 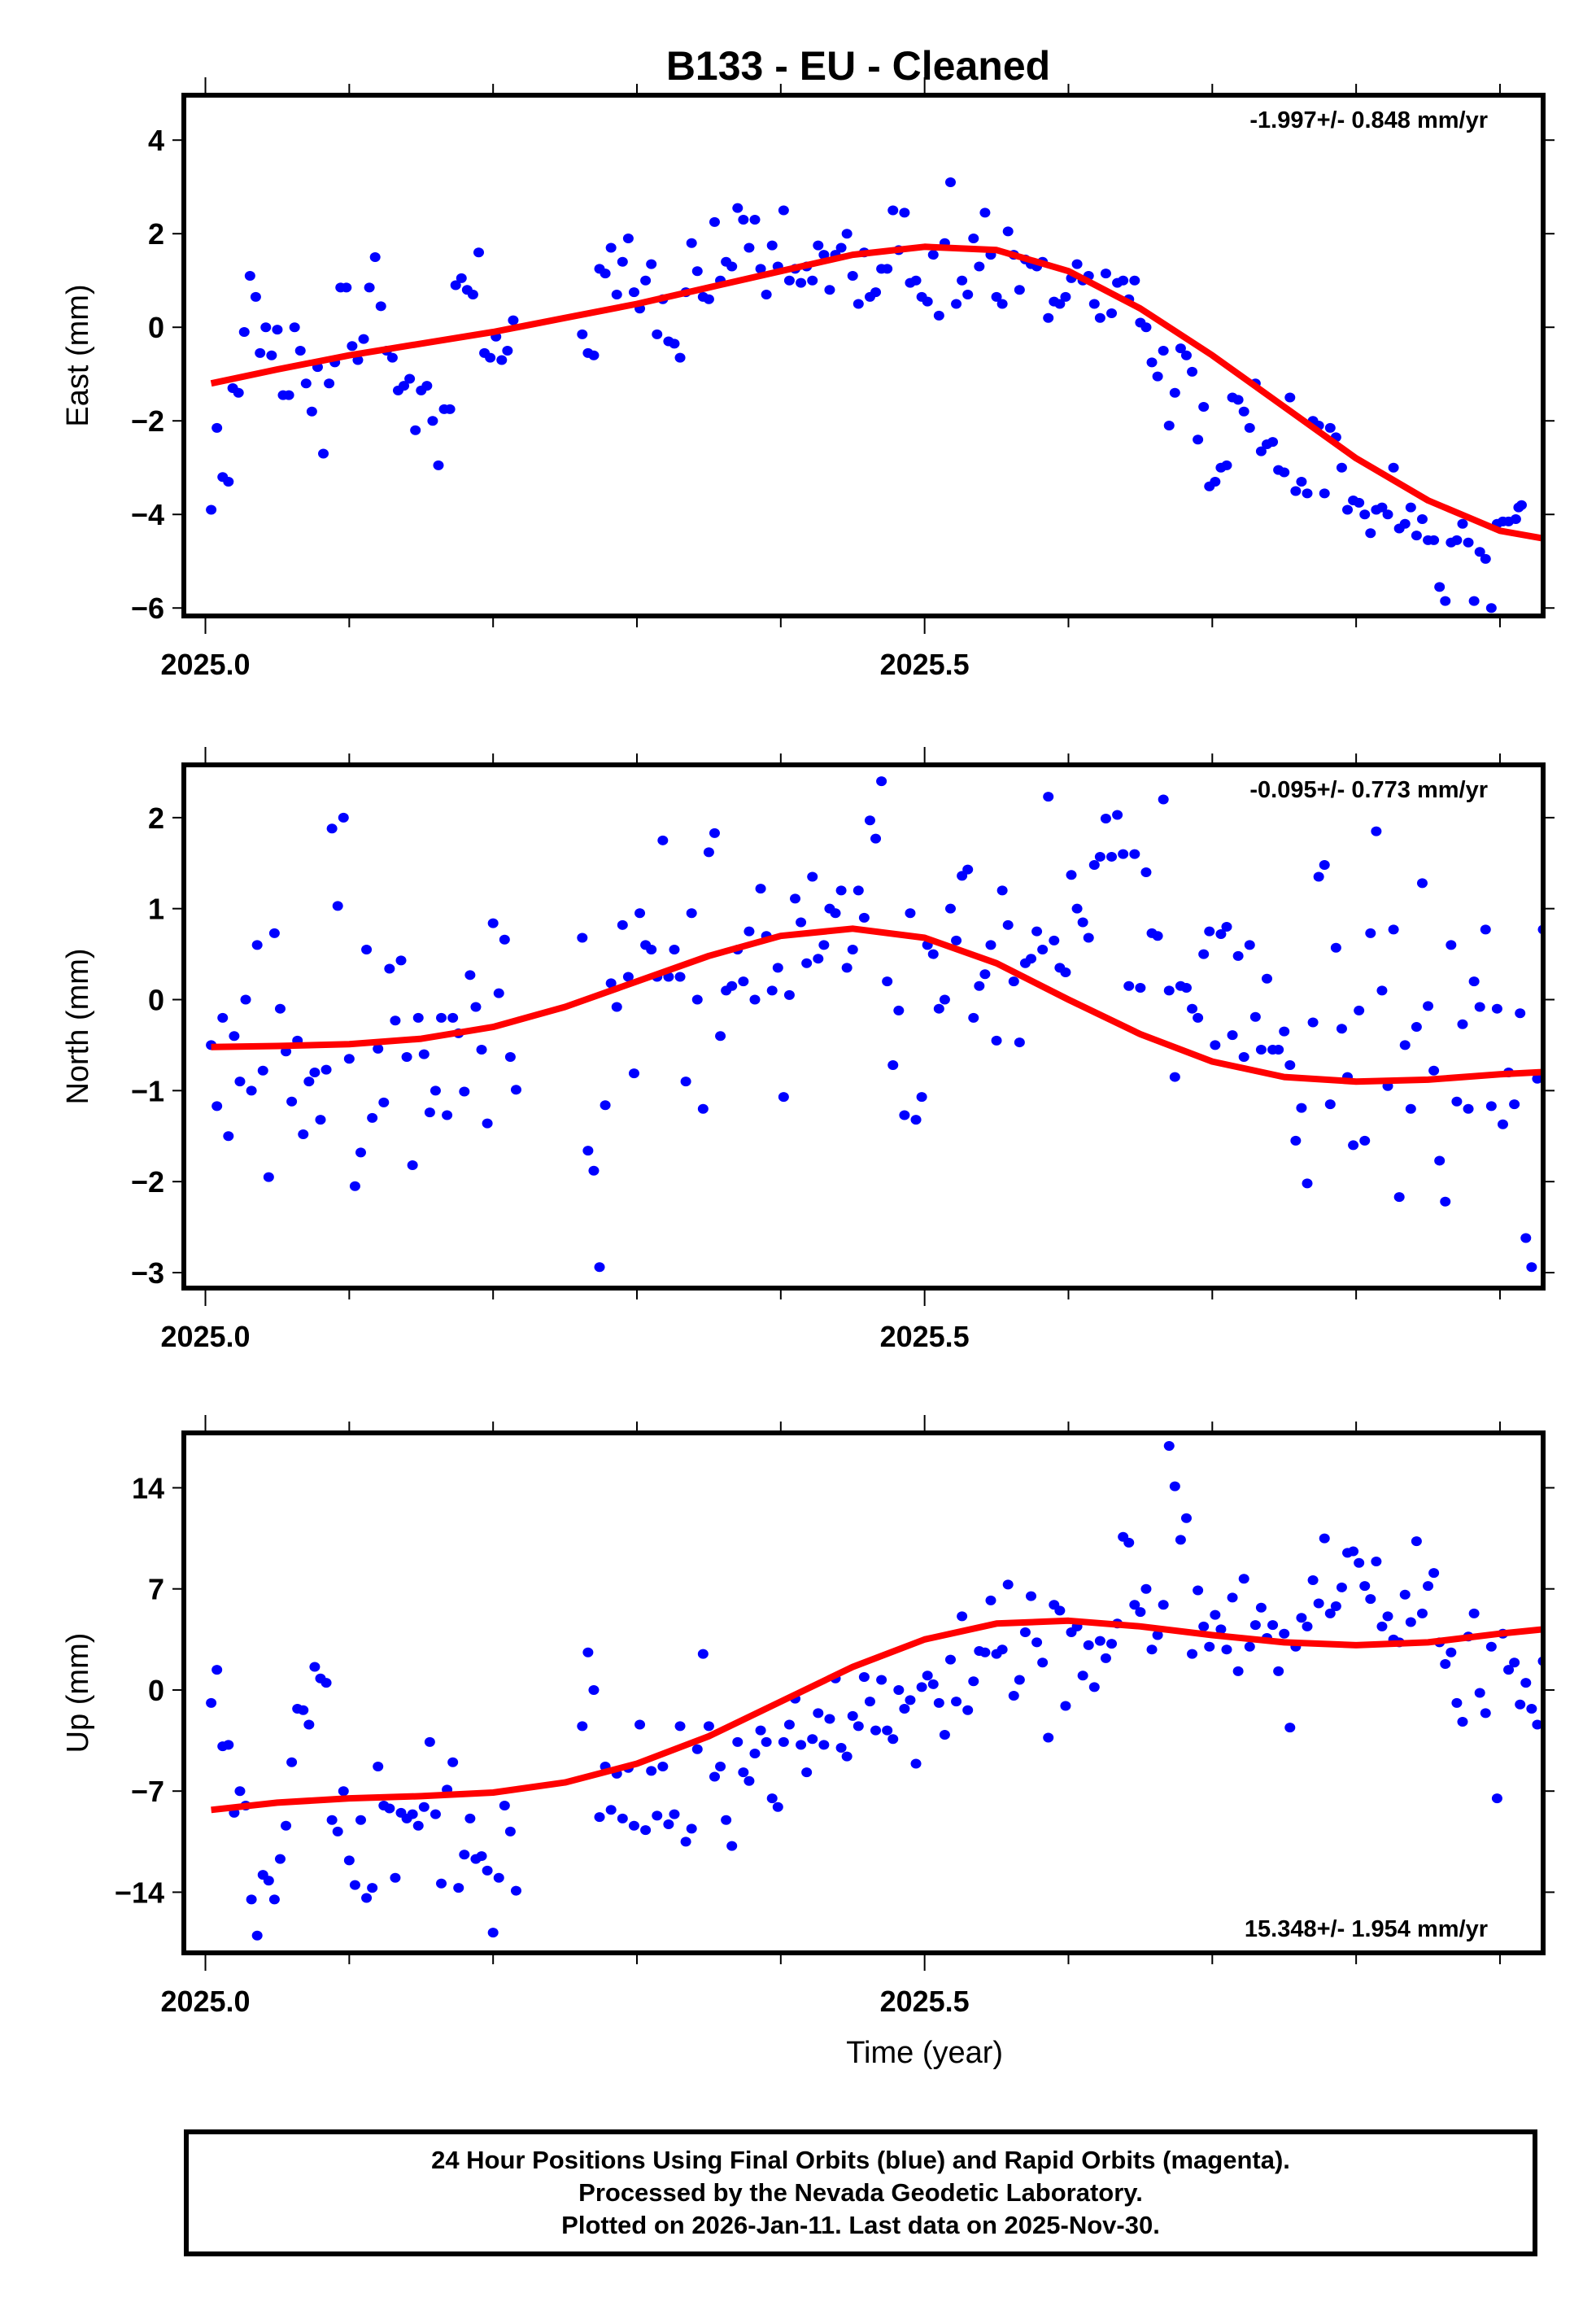 I want to click on velocity-rate-label: 15.348+/- 1.954 mm/yr, so click(x=1366, y=1929).